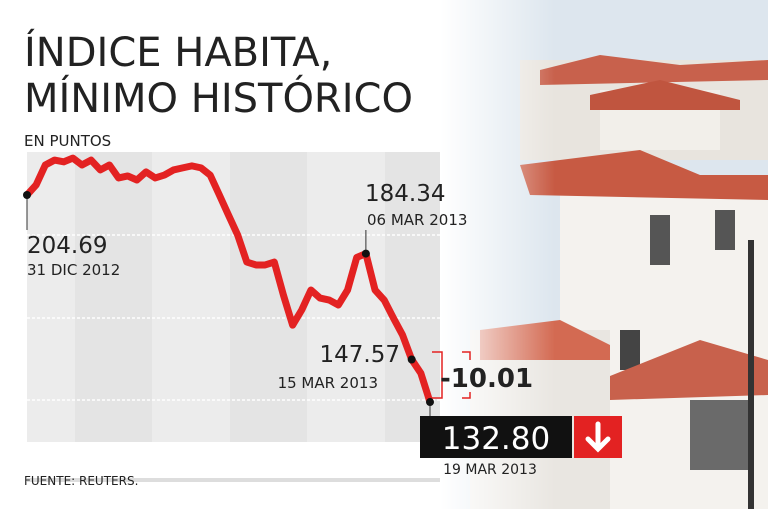  What do you see at coordinates (81, 481) in the screenshot?
I see `source: FUENTE: REUTERS.` at bounding box center [81, 481].